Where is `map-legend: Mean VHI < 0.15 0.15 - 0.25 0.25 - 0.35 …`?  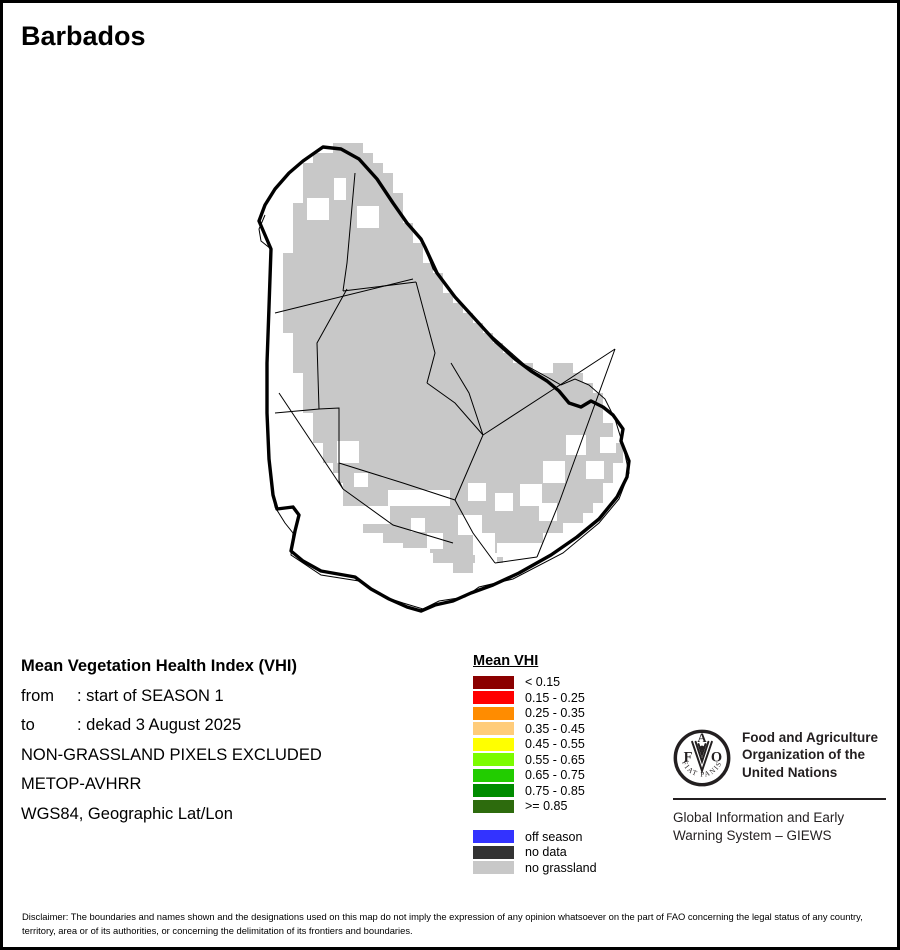
map-legend: Mean VHI < 0.15 0.15 - 0.25 0.25 - 0.35 … is located at coordinates (535, 765).